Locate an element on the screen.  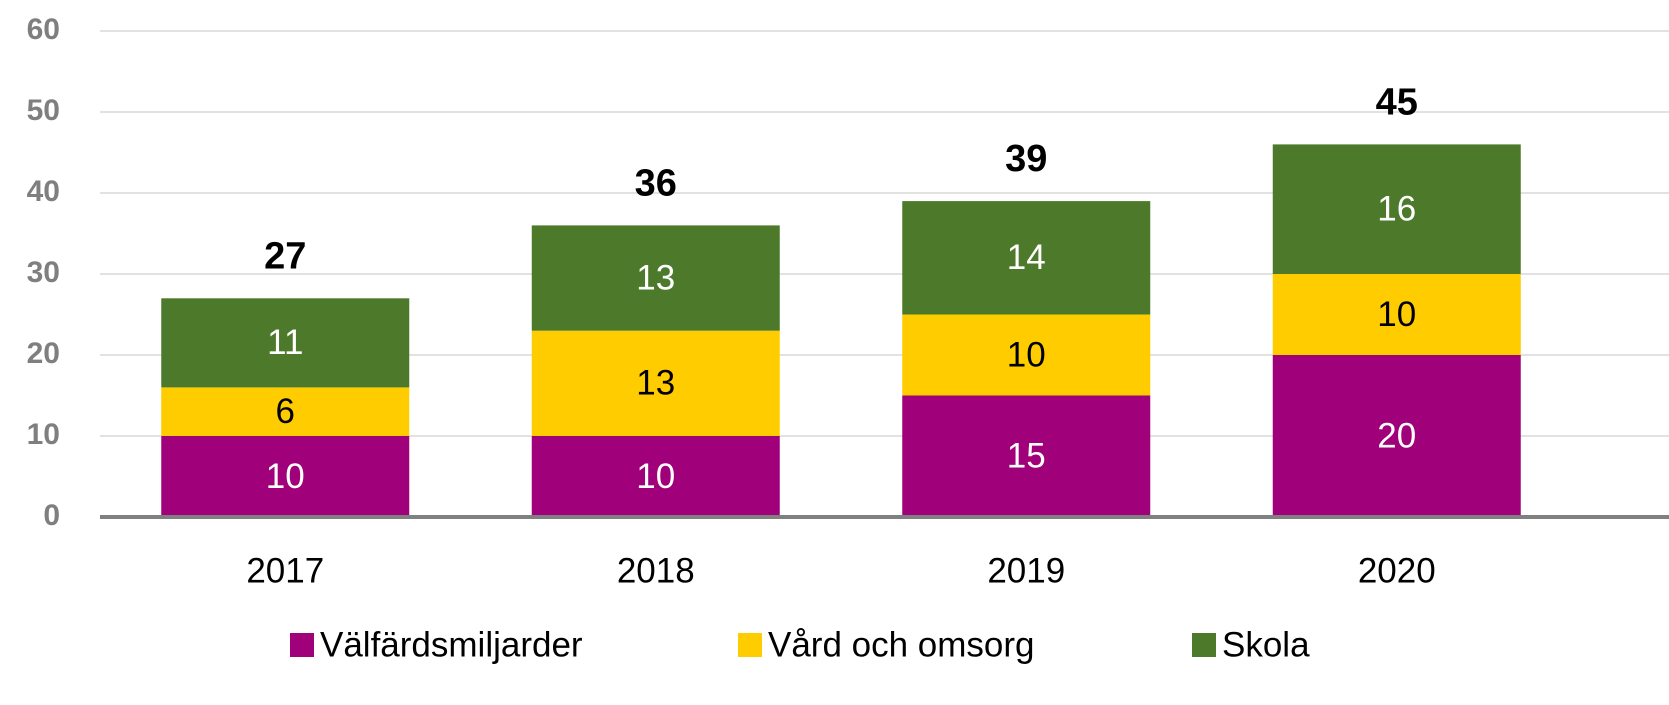
data-label: 20 is located at coordinates (1396, 435).